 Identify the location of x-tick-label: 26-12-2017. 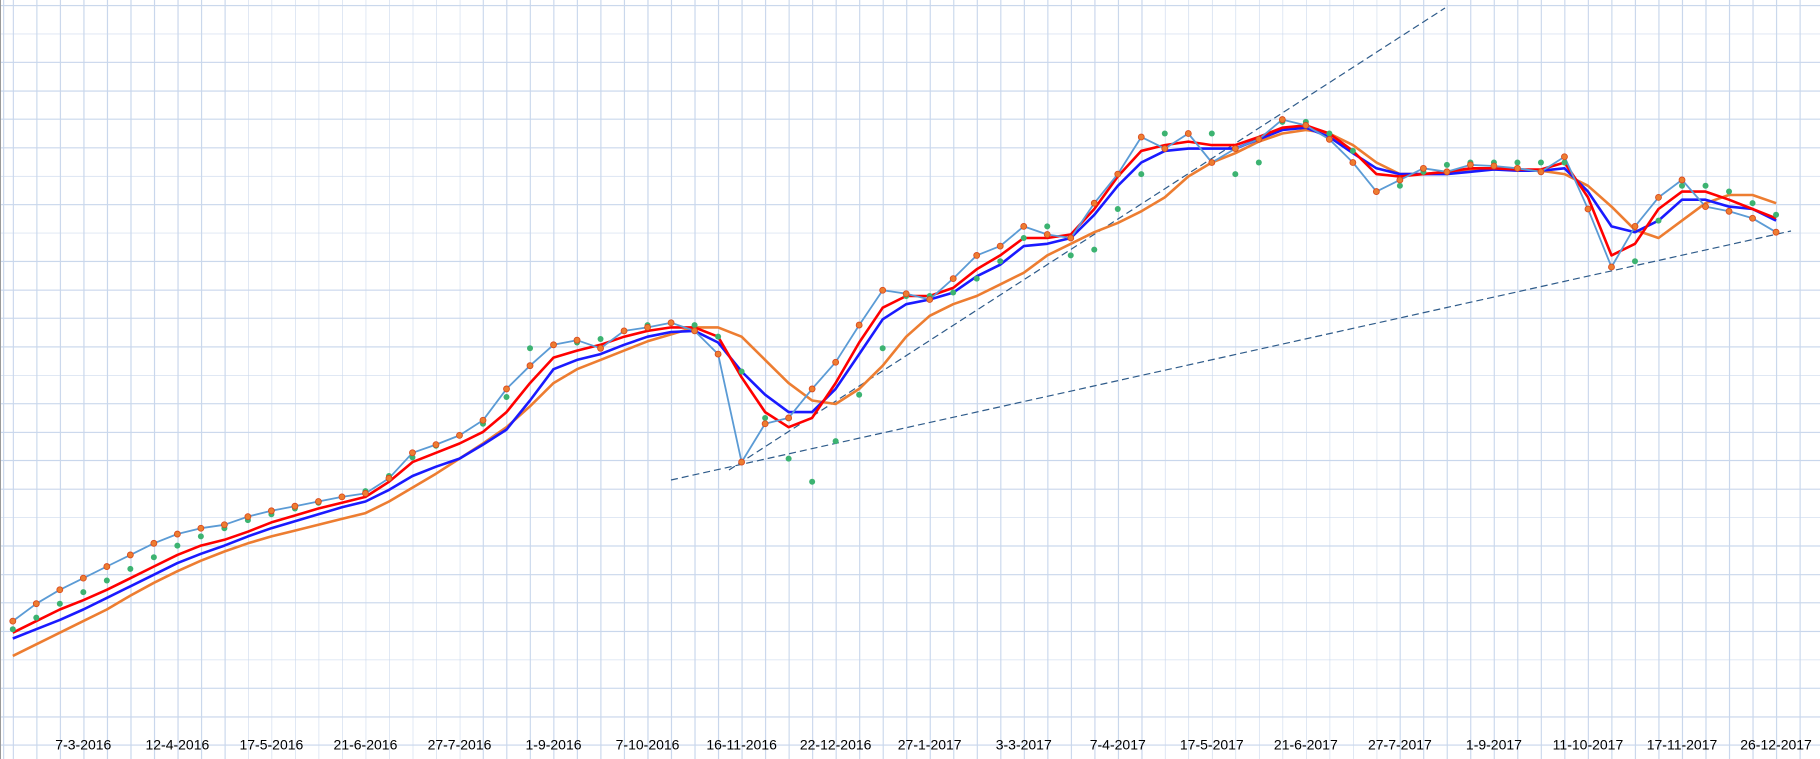
(1776, 745).